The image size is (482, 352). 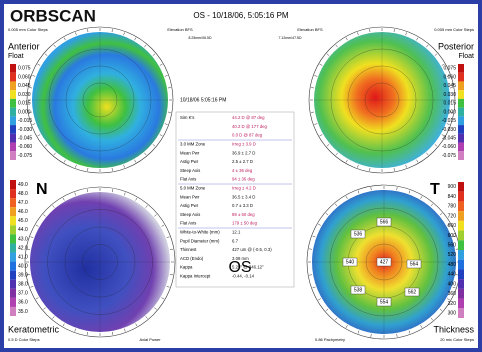 I want to click on scale-label: 47.0, so click(x=23, y=203).